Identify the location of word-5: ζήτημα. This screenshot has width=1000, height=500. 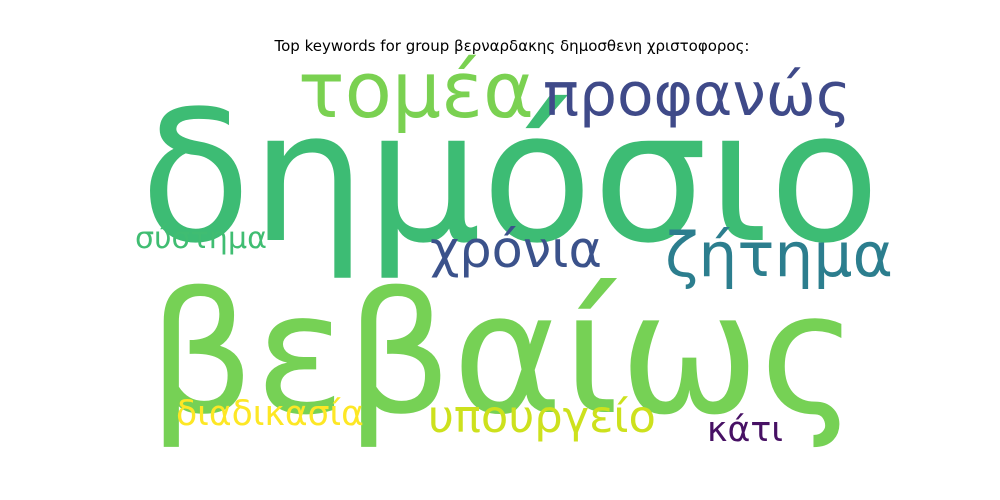
(779, 256).